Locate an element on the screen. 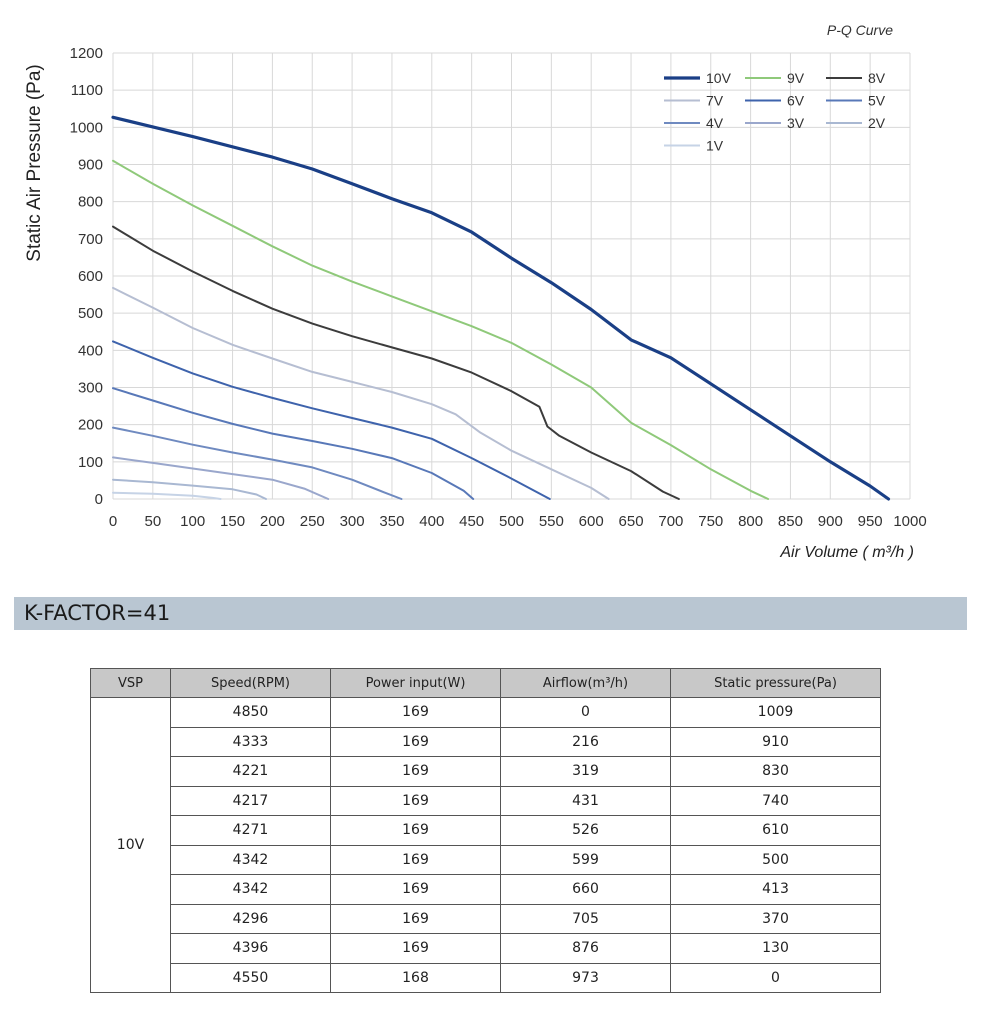 Image resolution: width=982 pixels, height=1024 pixels. airflow-cell: 973 is located at coordinates (585, 977).